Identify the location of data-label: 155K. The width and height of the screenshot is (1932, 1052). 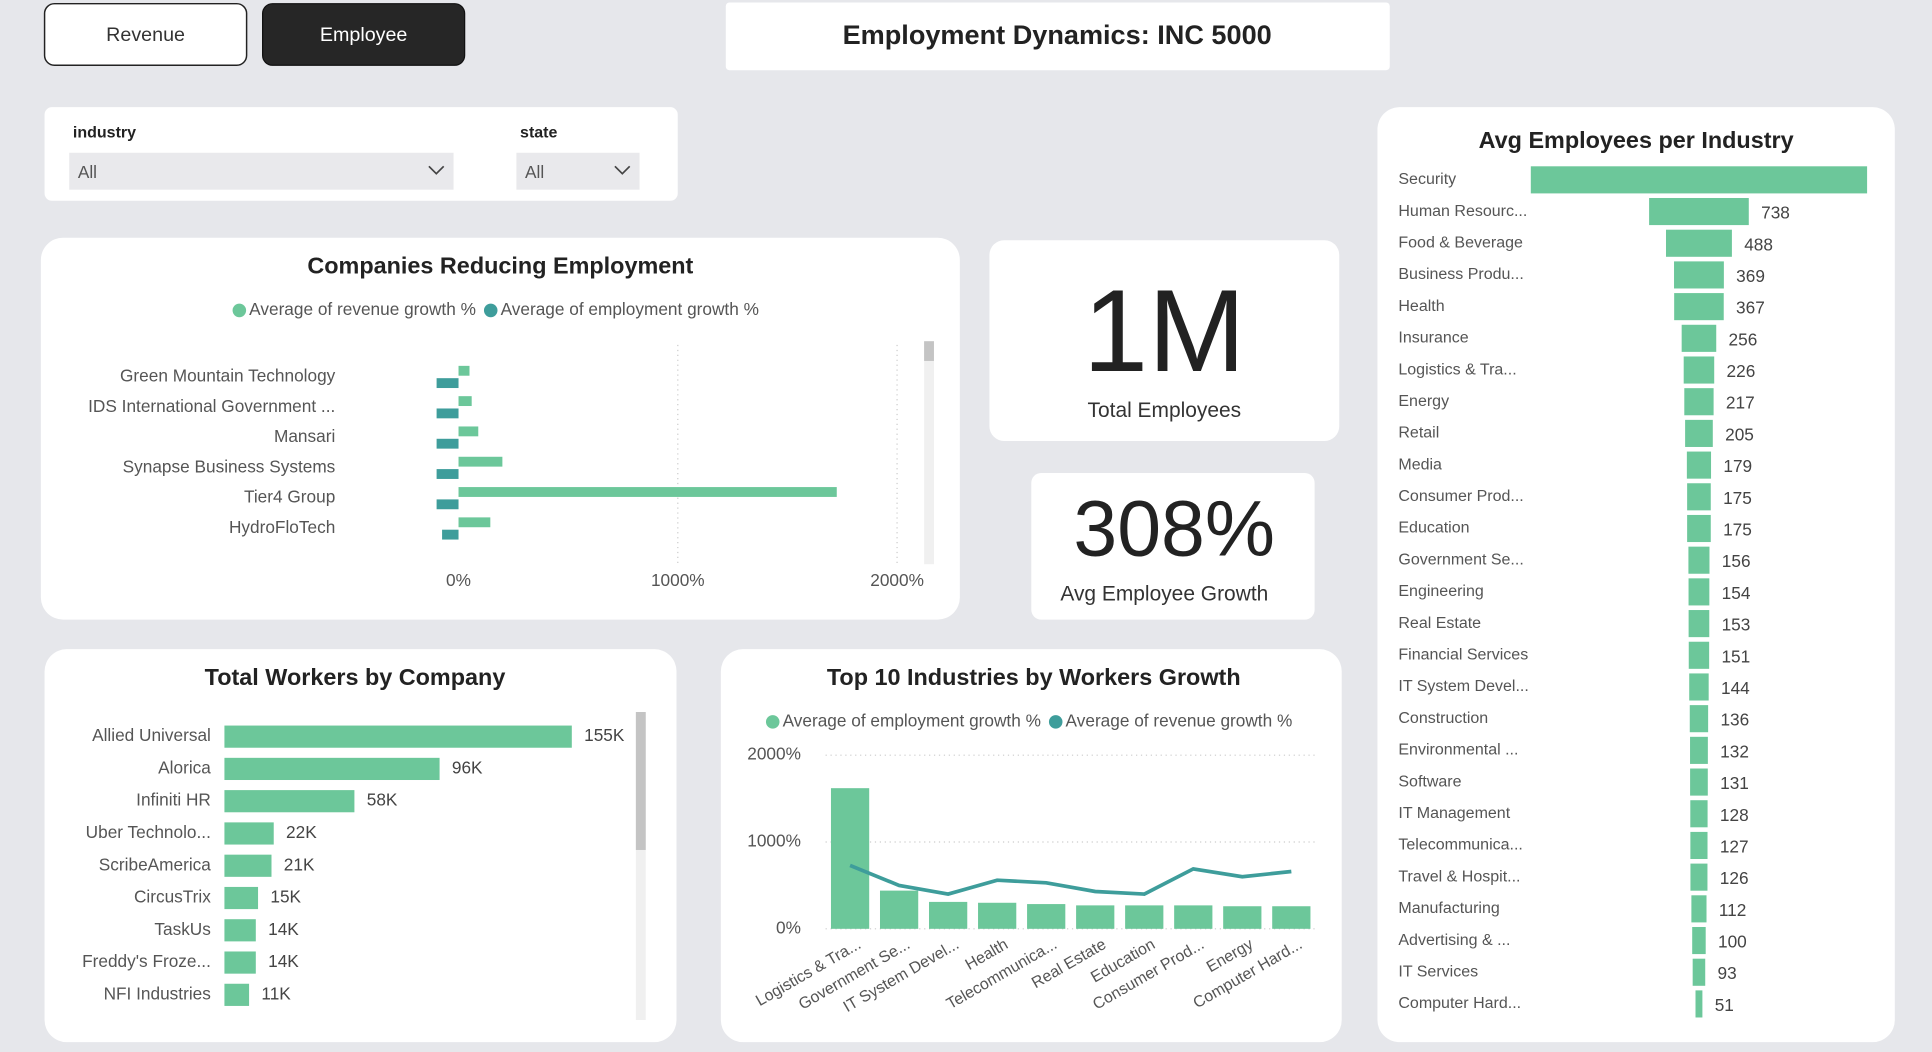
(604, 735).